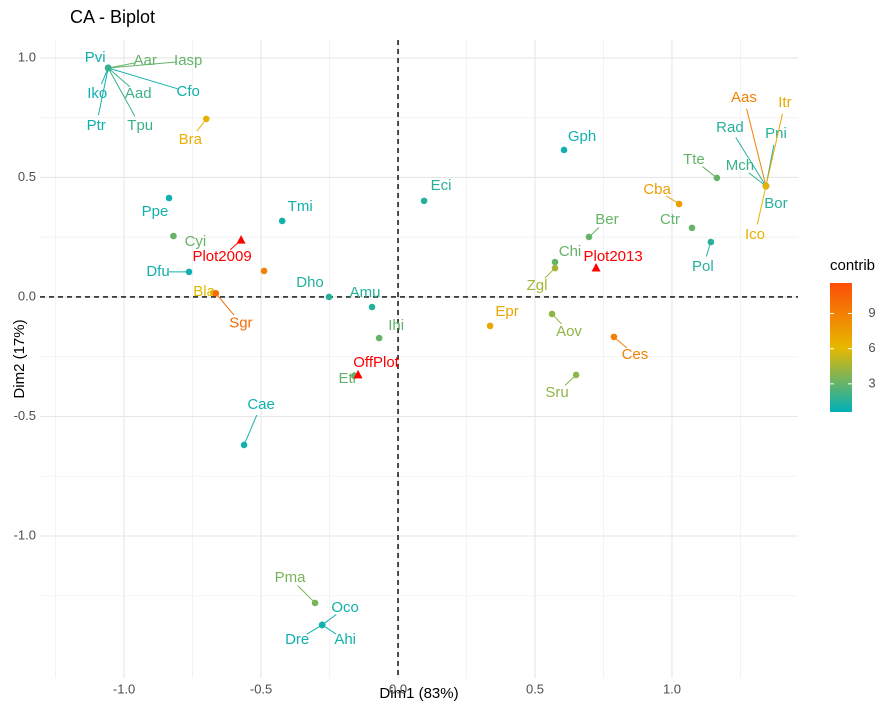 Image resolution: width=893 pixels, height=706 pixels. Describe the element at coordinates (365, 292) in the screenshot. I see `column-label: Amu` at that location.